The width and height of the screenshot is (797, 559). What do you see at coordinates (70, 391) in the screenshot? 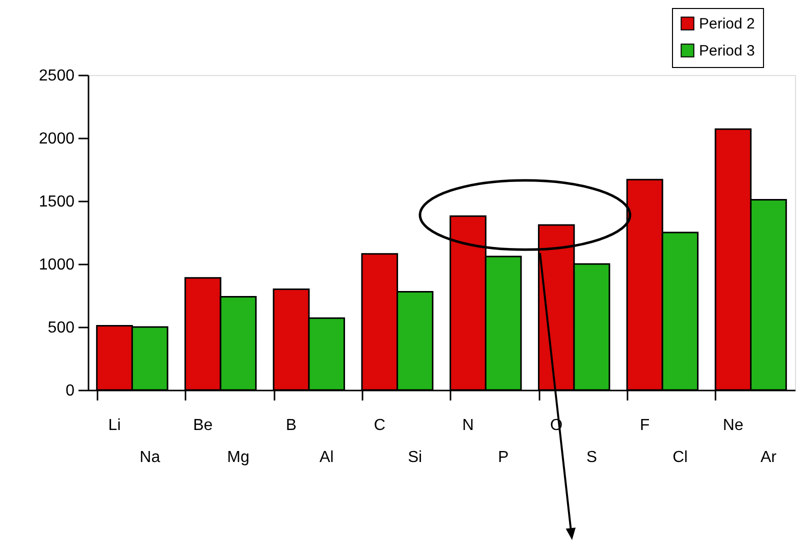
I see `y-tick-label: 0` at bounding box center [70, 391].